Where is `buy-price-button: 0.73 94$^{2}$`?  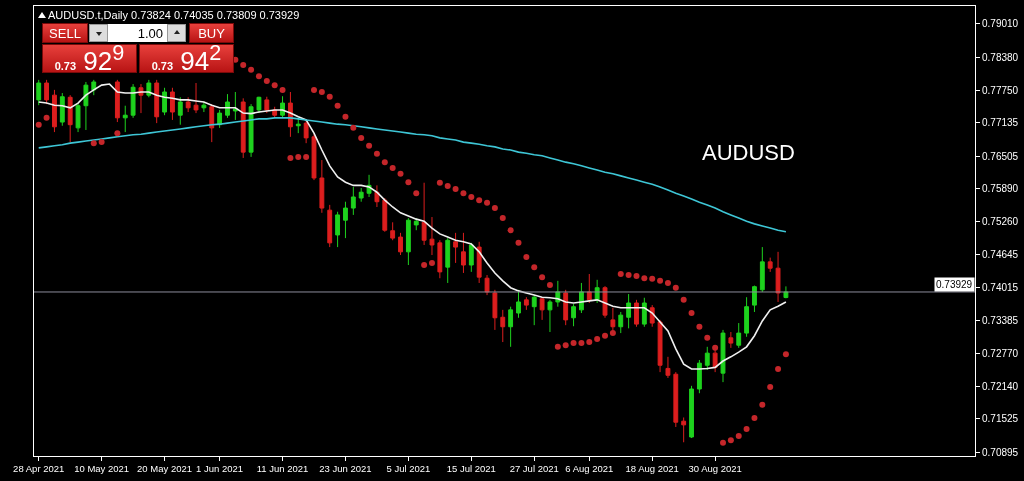 buy-price-button: 0.73 94$^{2}$ is located at coordinates (186, 58).